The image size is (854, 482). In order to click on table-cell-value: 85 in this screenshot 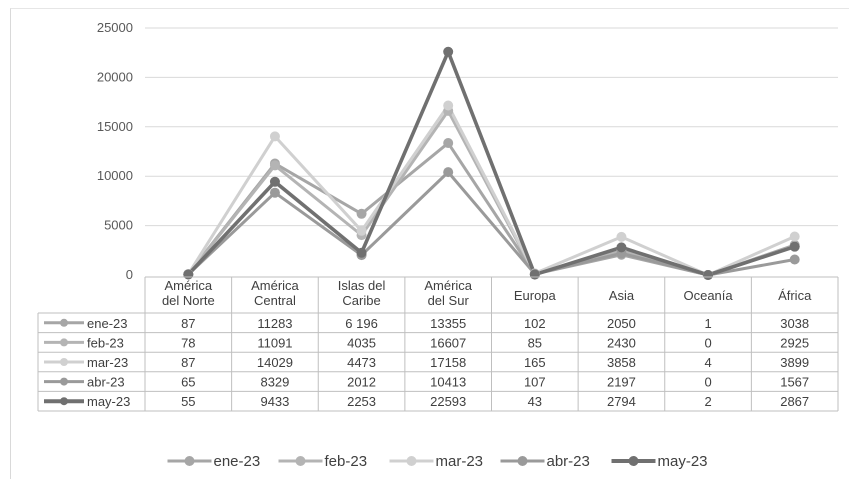, I will do `click(535, 342)`.